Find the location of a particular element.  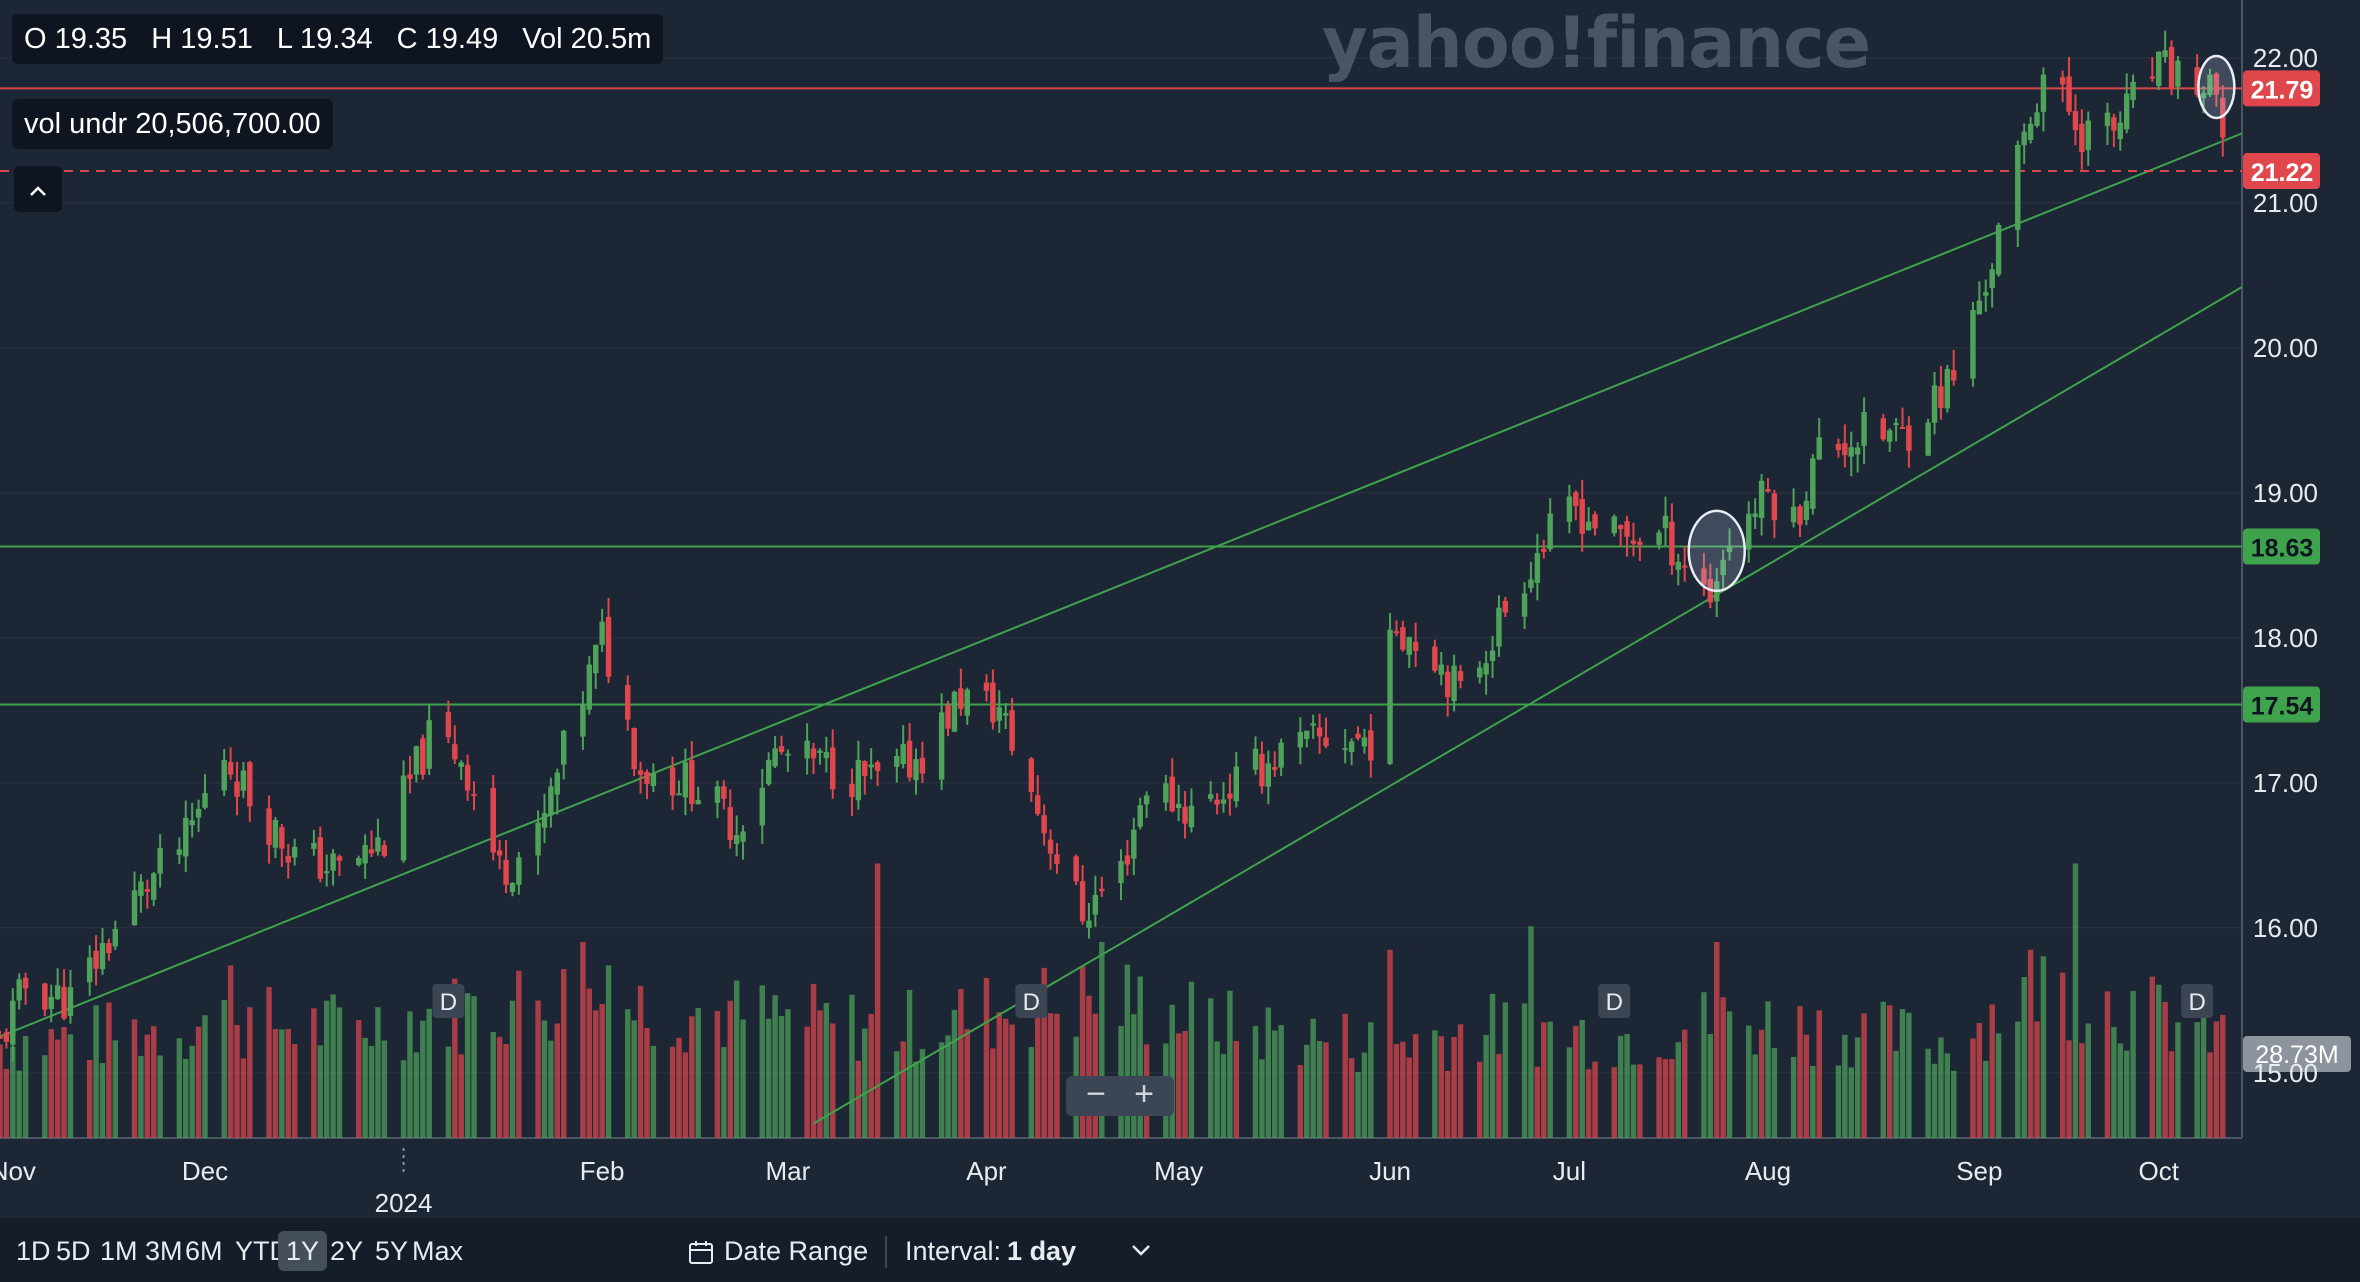

collapse-indicators-button is located at coordinates (38, 189).